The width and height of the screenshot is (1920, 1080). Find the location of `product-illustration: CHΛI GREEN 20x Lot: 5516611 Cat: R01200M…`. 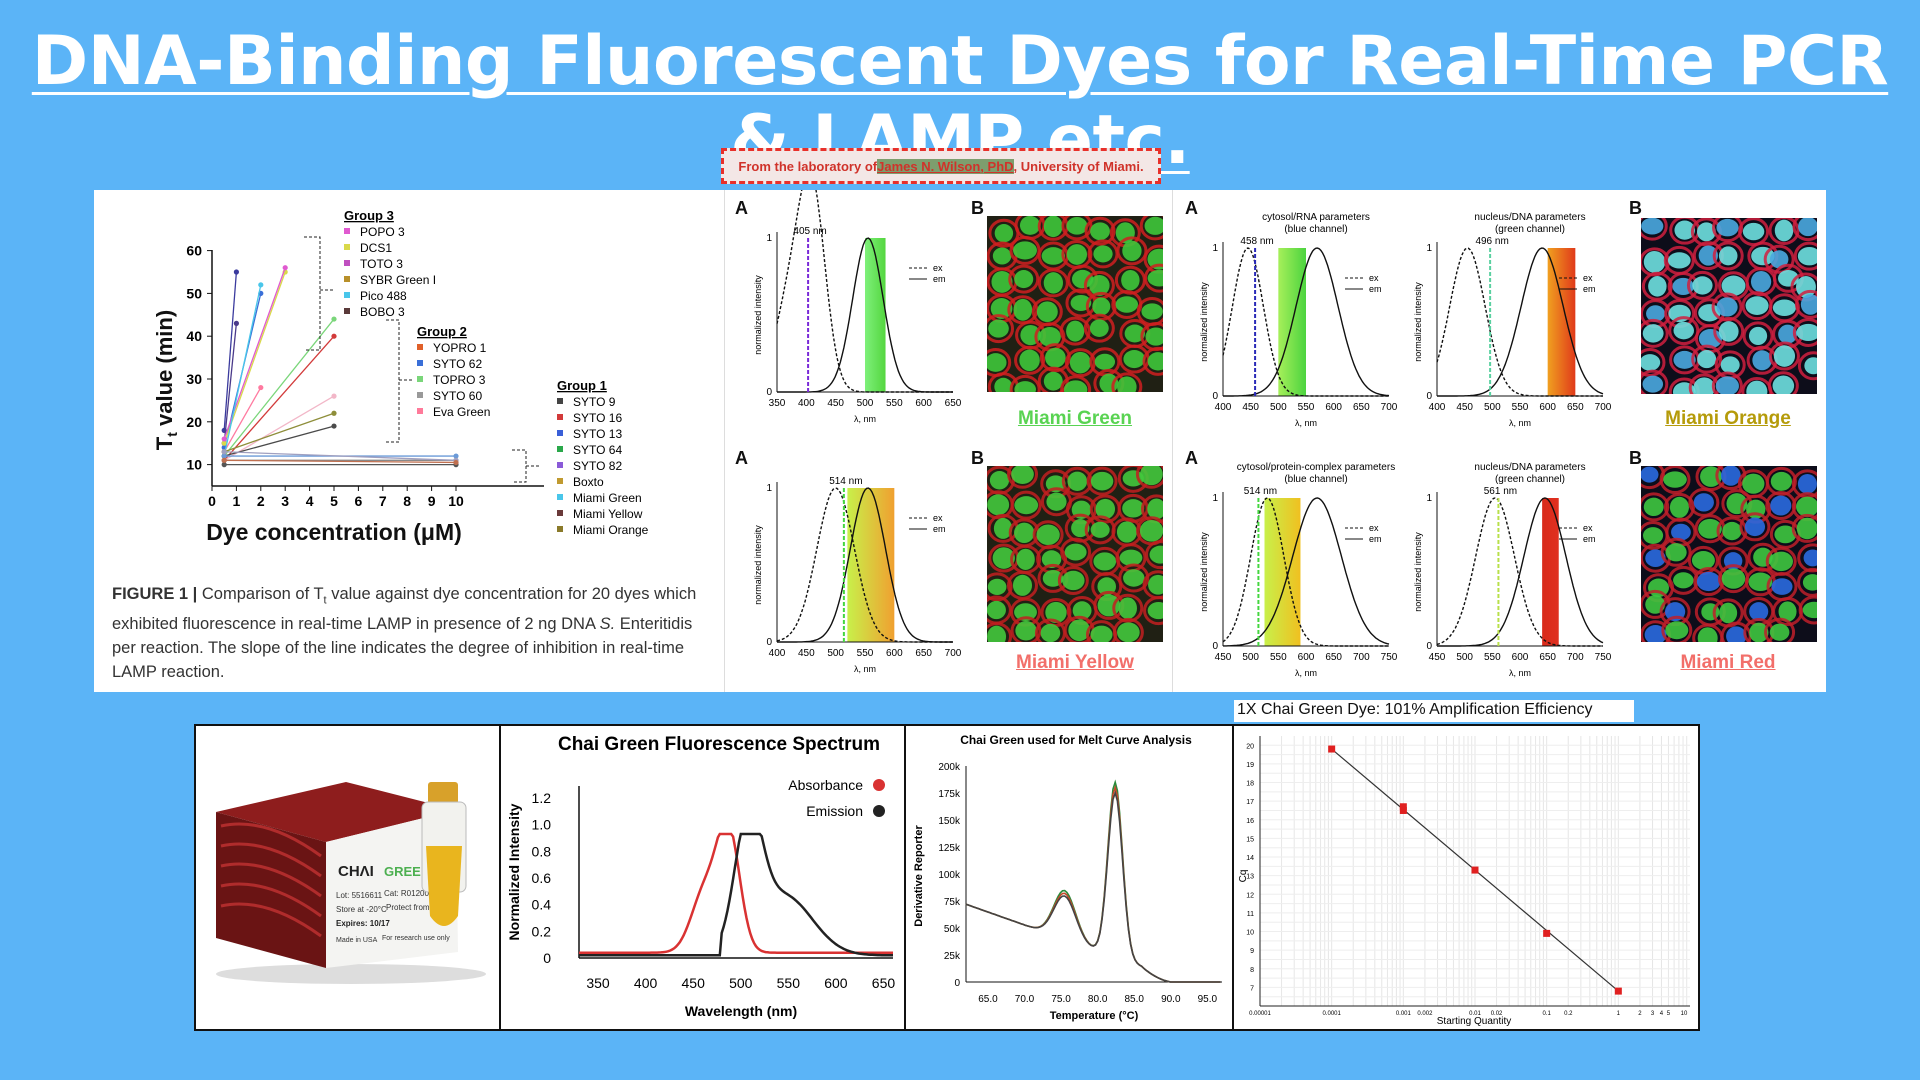

product-illustration: CHΛI GREEN 20x Lot: 5516611 Cat: R01200M… is located at coordinates (351, 883).